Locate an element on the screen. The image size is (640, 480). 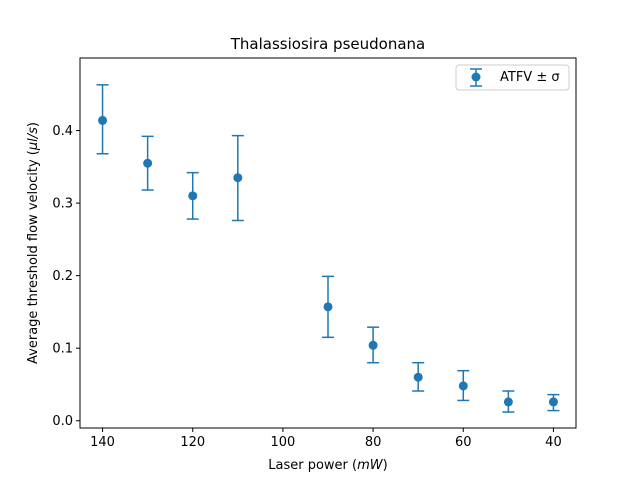
x-tick-label: 40 is located at coordinates (553, 442).